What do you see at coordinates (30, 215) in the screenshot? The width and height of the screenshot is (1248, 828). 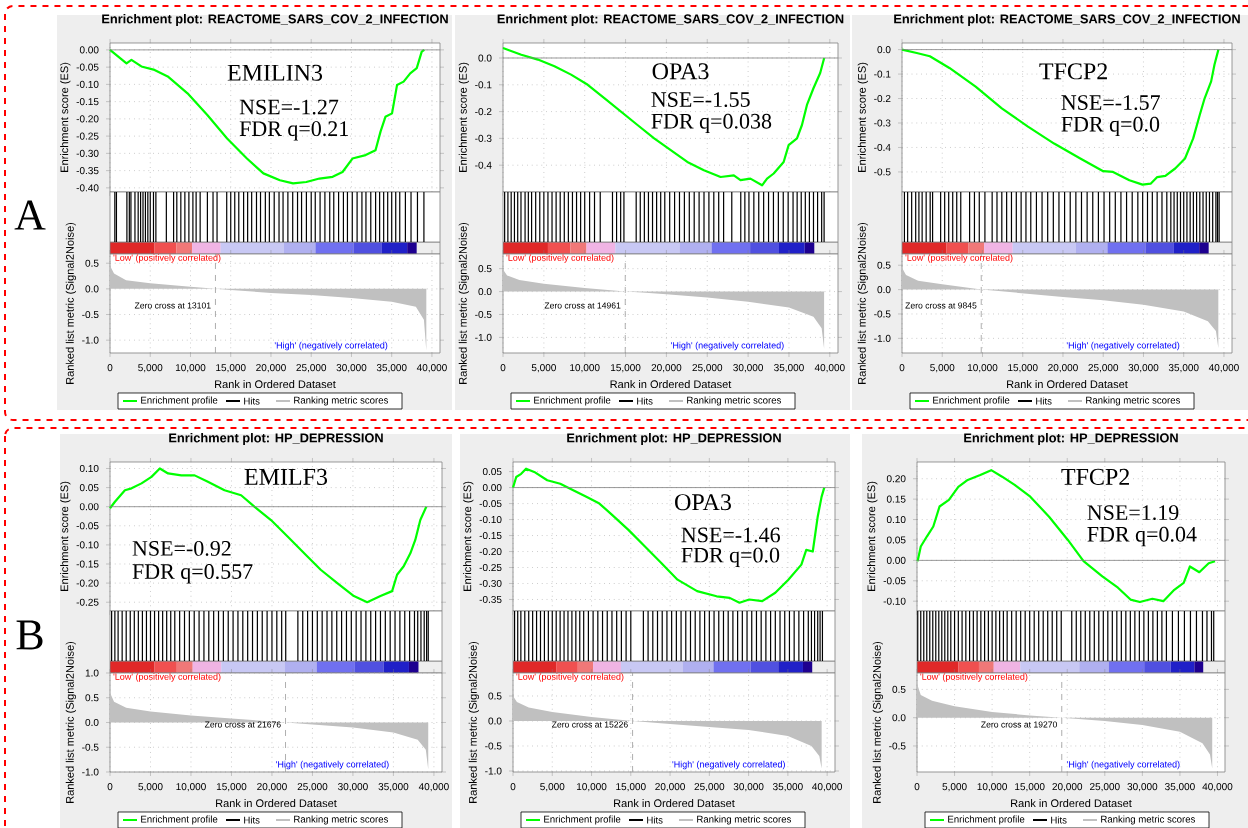 I see `text: A` at bounding box center [30, 215].